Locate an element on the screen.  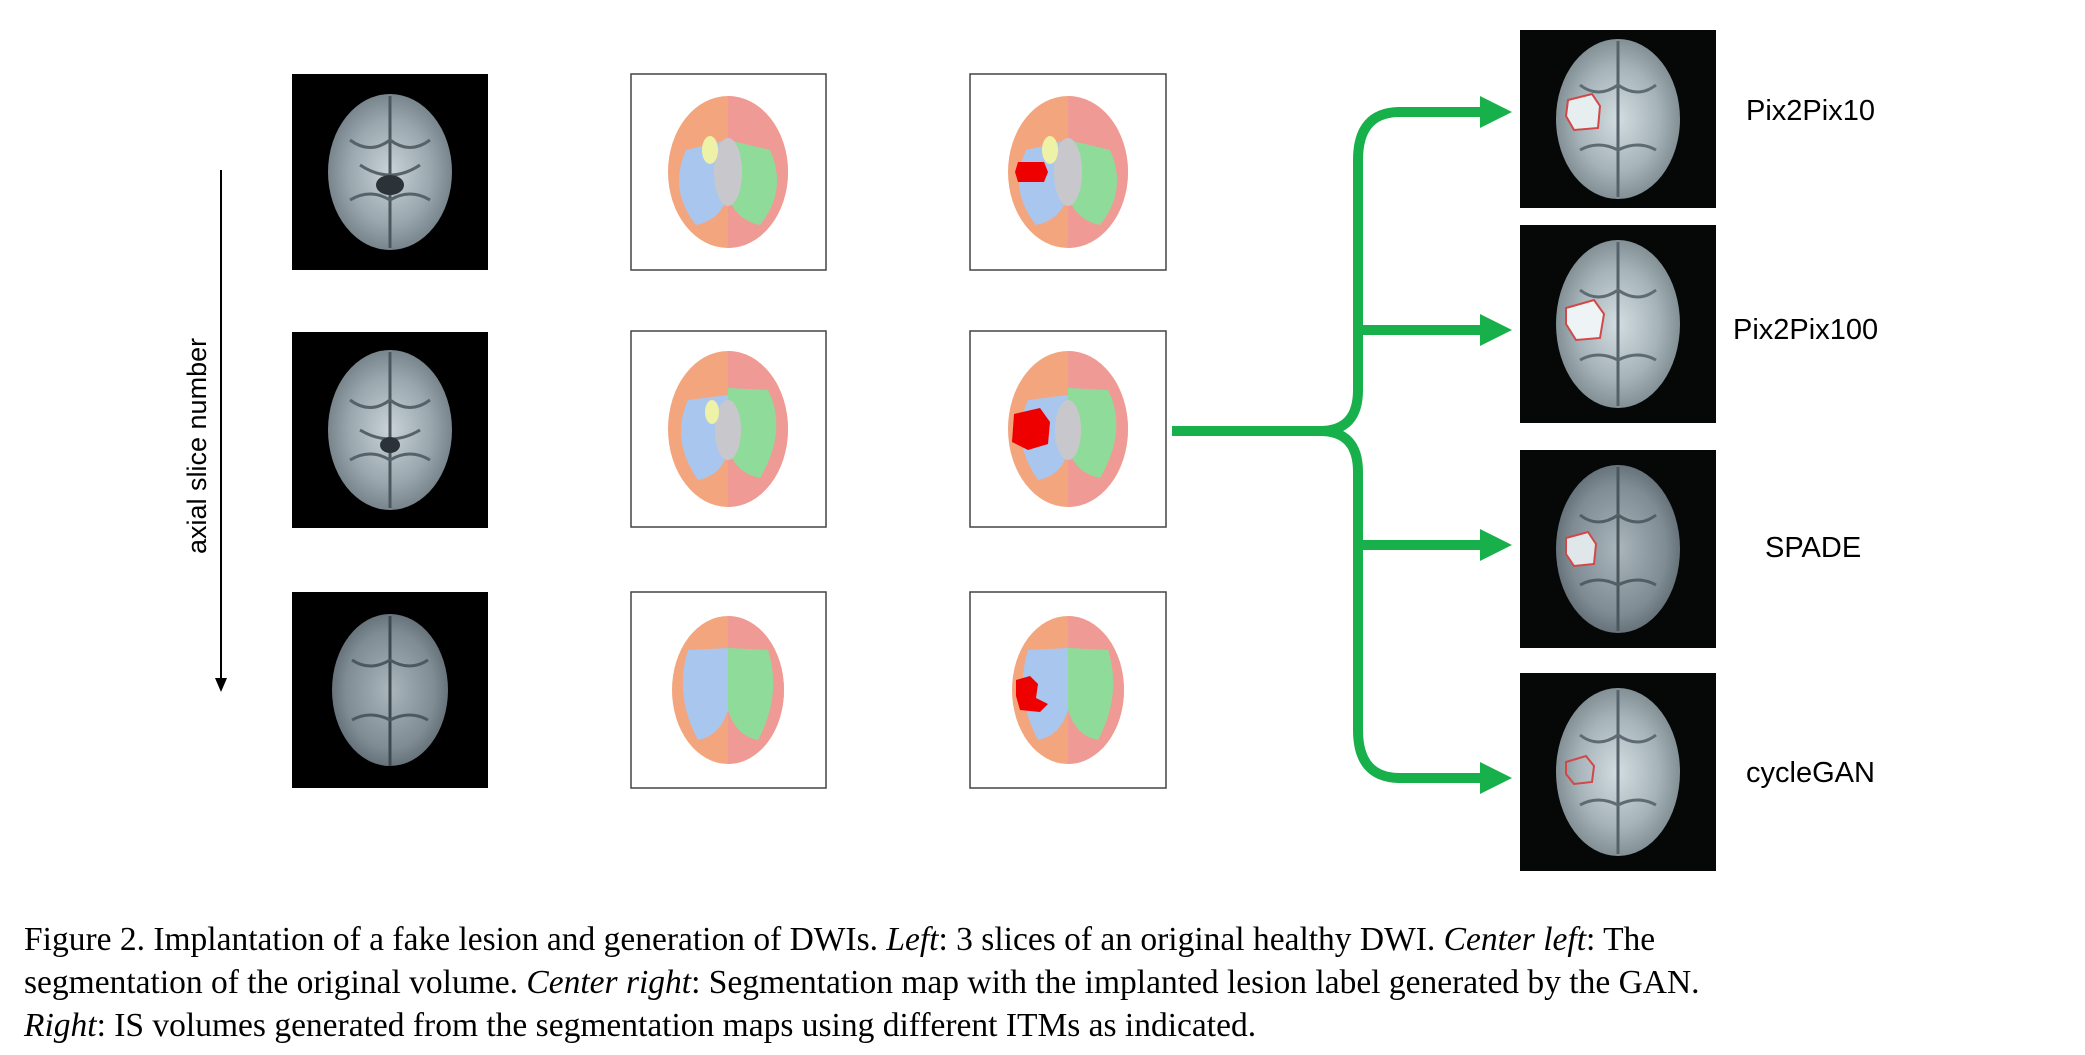
caption-figure-label: Figure 2. is located at coordinates (84, 939).